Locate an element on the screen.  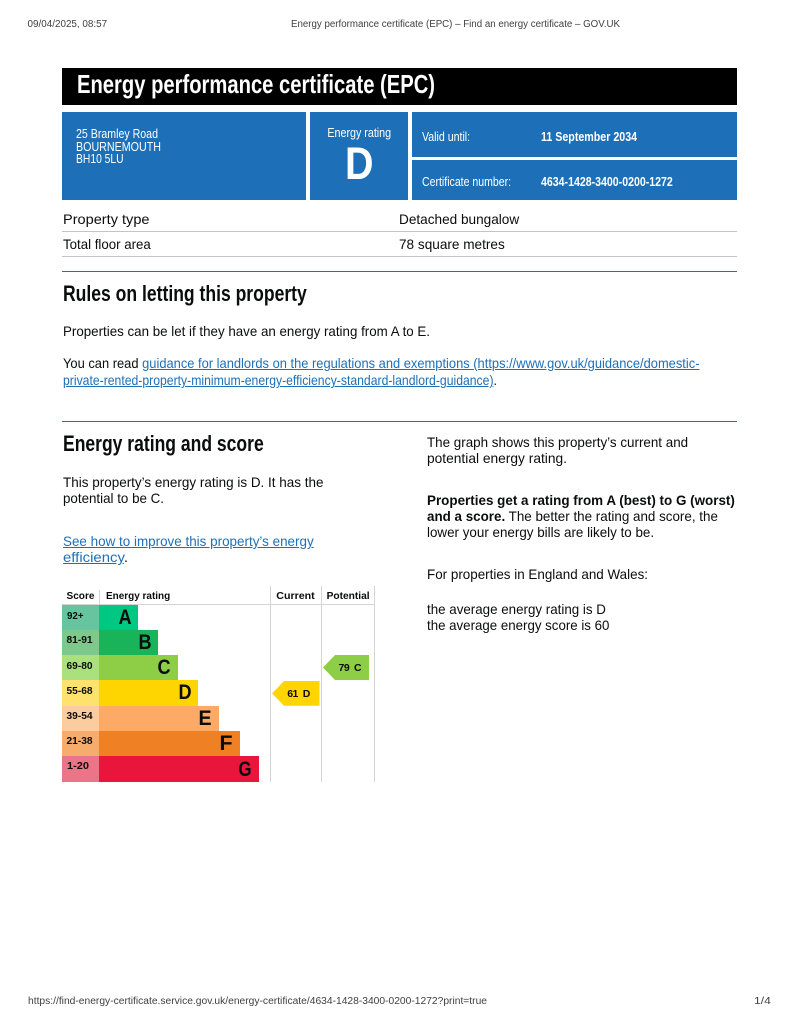
svg-text: 61 D is located at coordinates (299, 694).